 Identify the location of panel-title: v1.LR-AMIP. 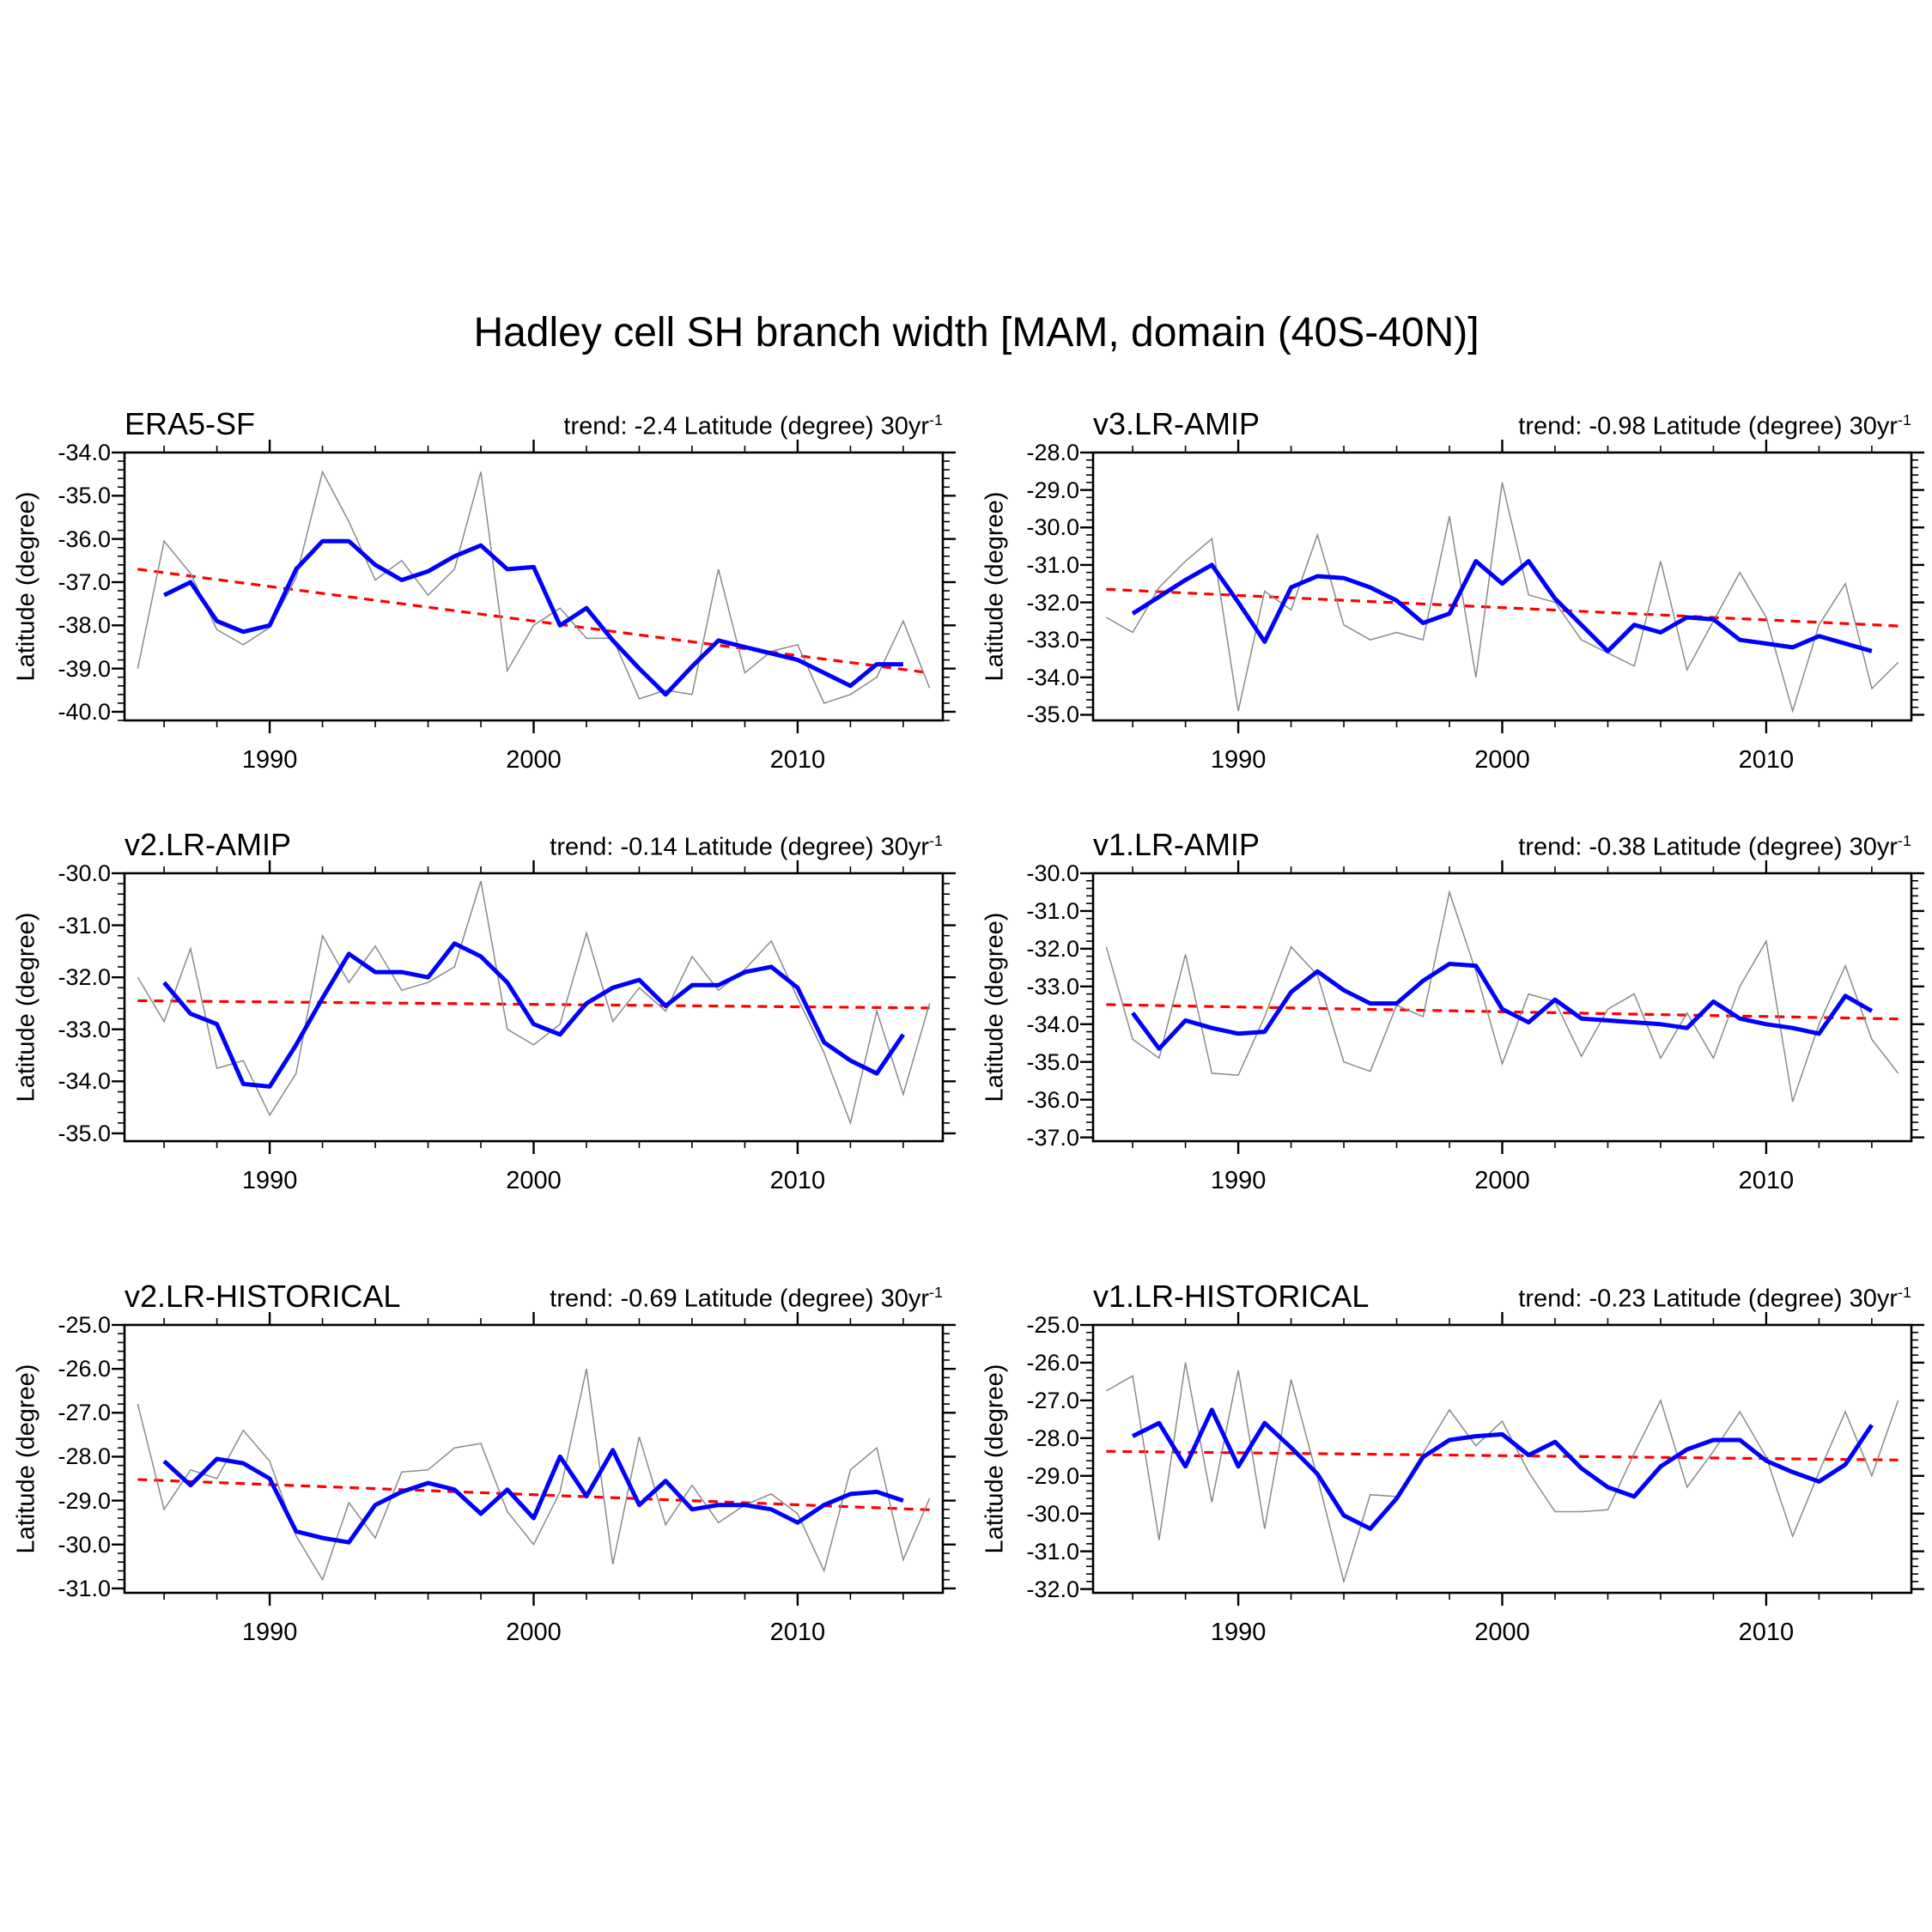
(1177, 845).